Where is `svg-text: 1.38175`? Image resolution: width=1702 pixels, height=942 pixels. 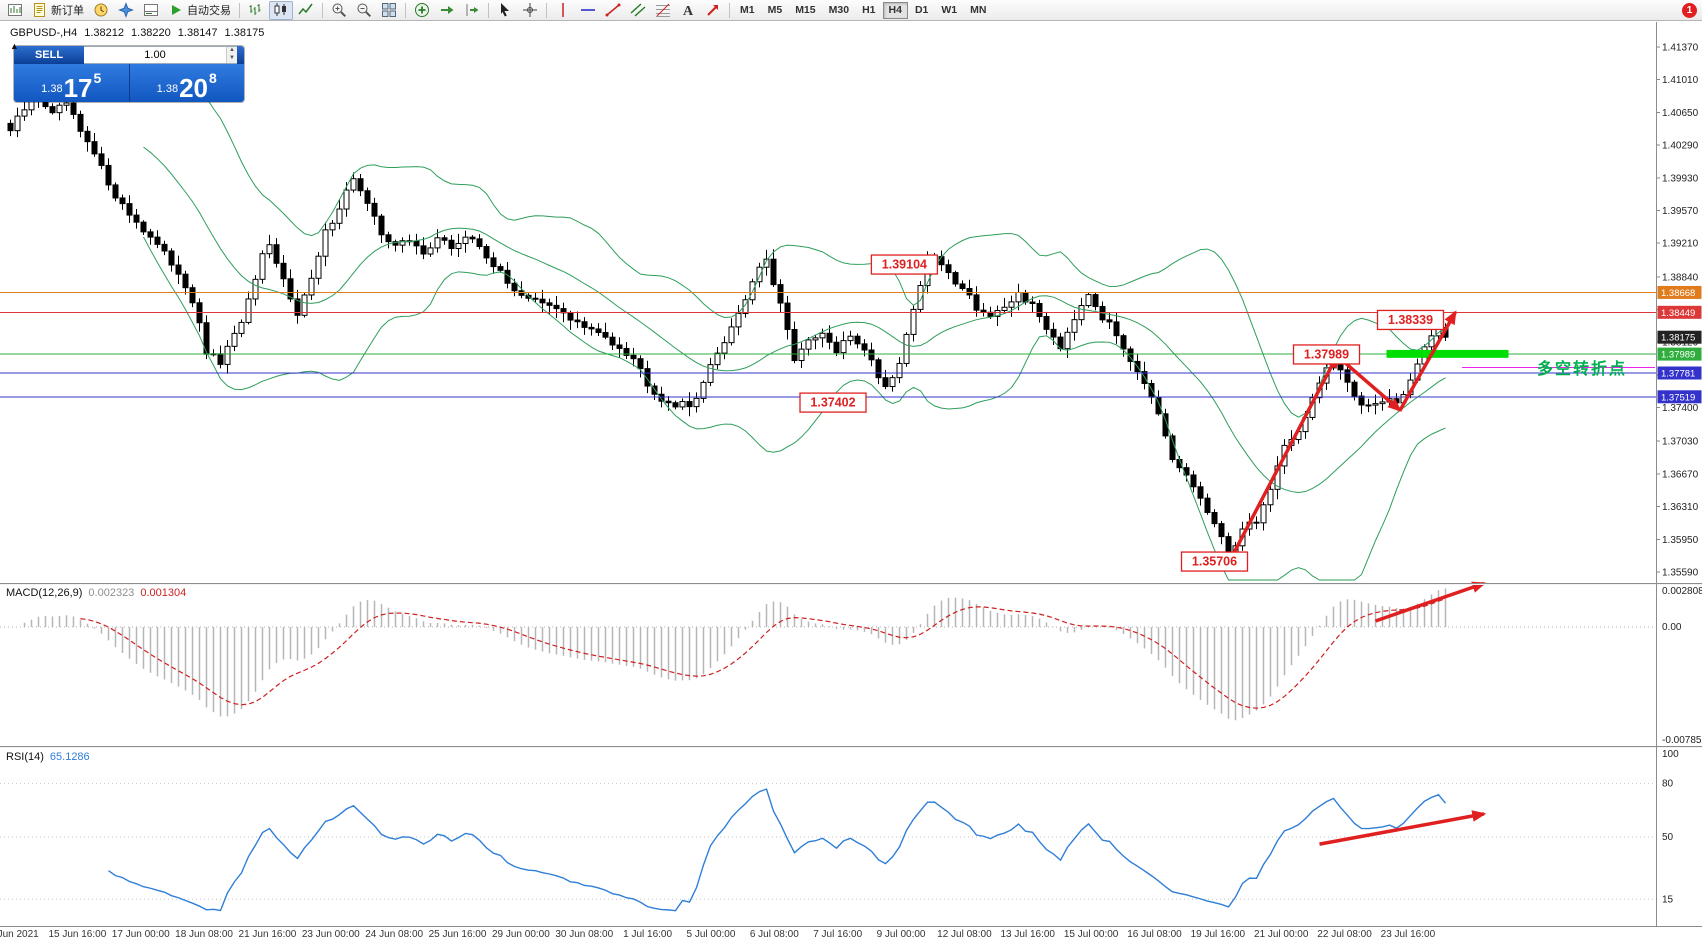 svg-text: 1.38175 is located at coordinates (1678, 338).